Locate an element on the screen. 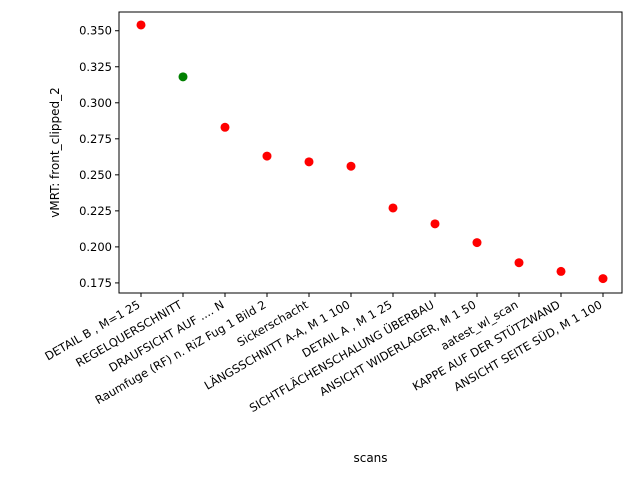 The height and width of the screenshot is (480, 640). y-tick-label: 0.175 is located at coordinates (95, 283).